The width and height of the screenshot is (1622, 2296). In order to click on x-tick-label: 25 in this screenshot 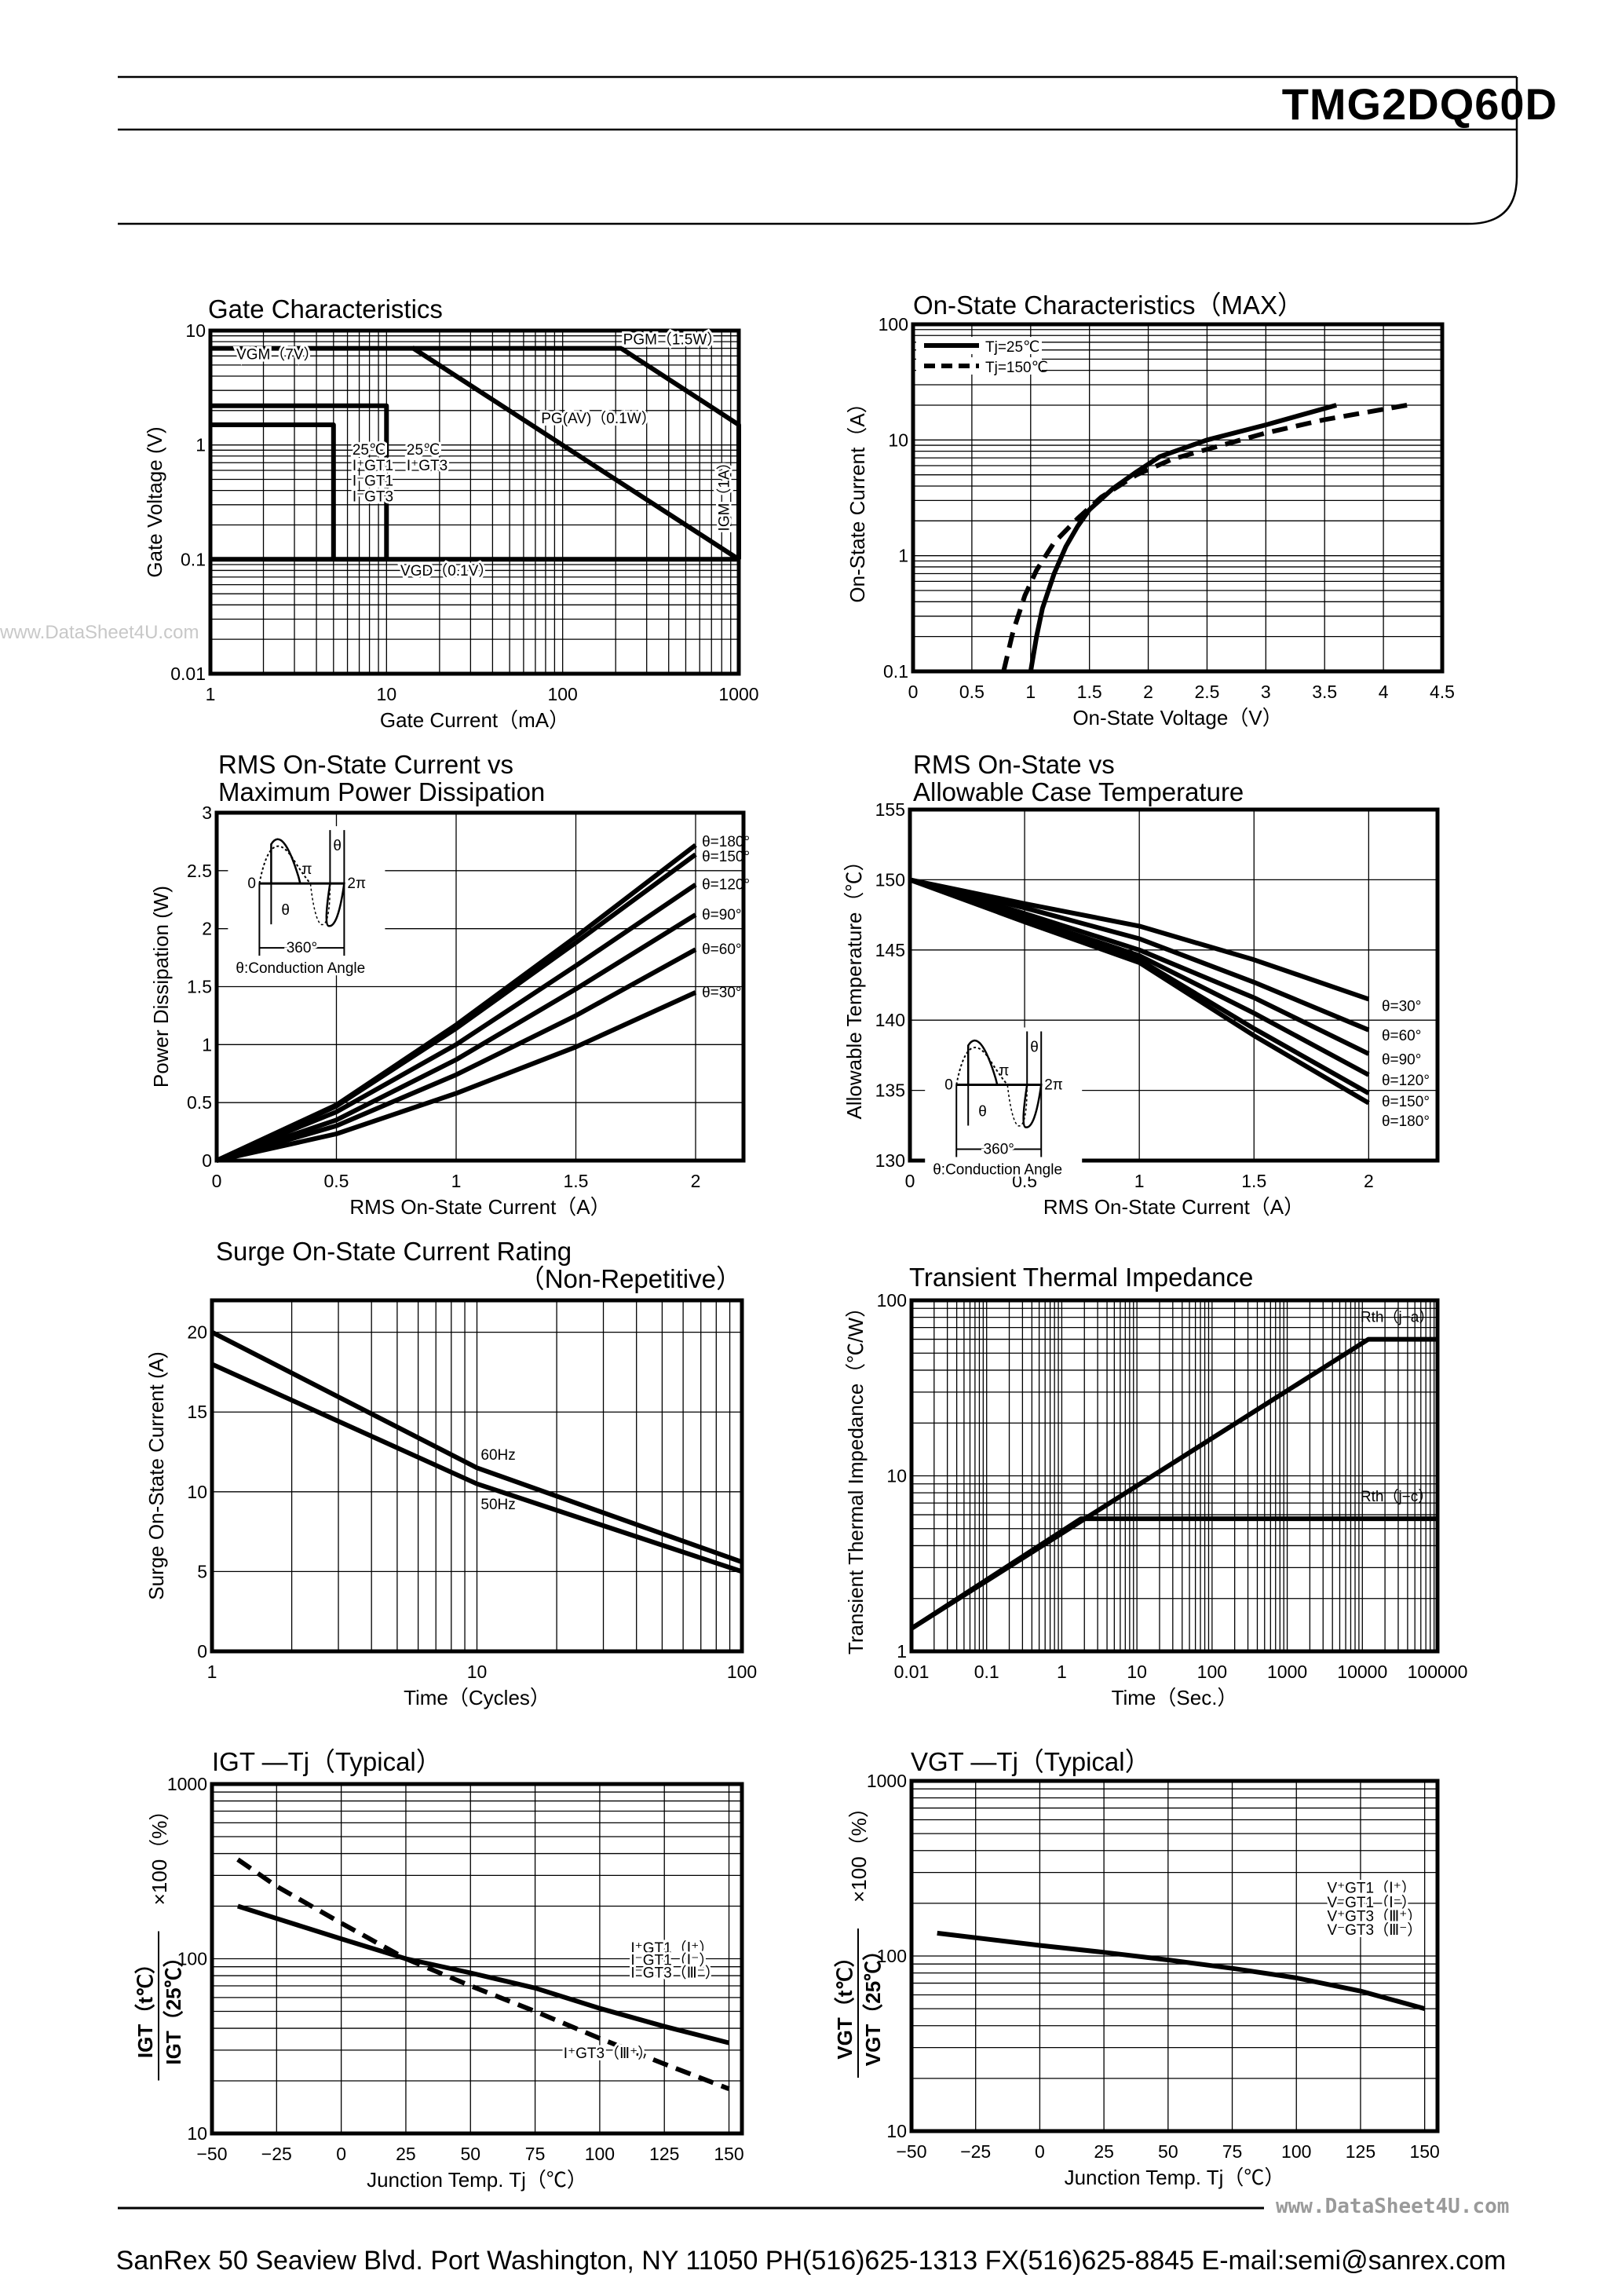, I will do `click(406, 2154)`.